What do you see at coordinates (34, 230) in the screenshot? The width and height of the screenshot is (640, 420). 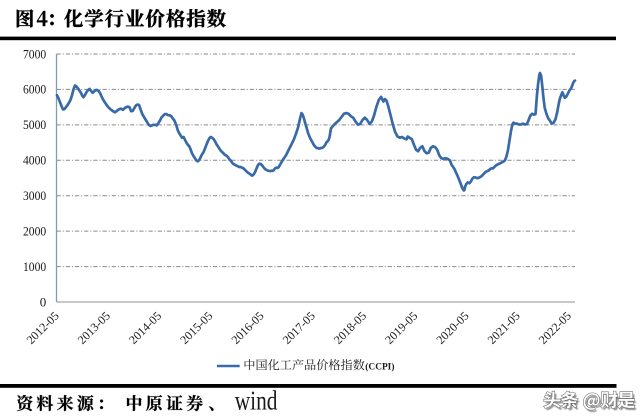 I see `svg-text: 2000` at bounding box center [34, 230].